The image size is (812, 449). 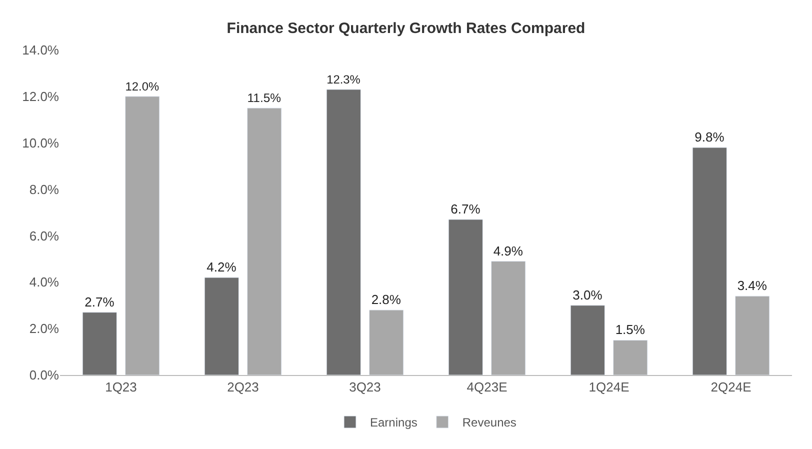 I want to click on data-label: 9.8%, so click(x=709, y=137).